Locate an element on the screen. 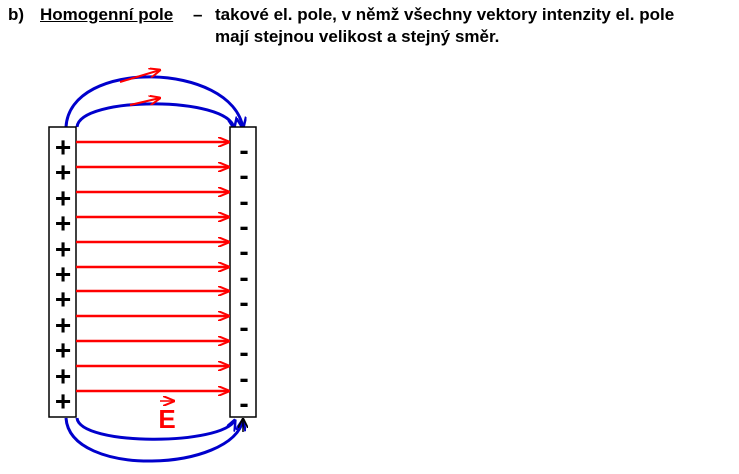 The image size is (739, 474). negative-plate is located at coordinates (243, 272).